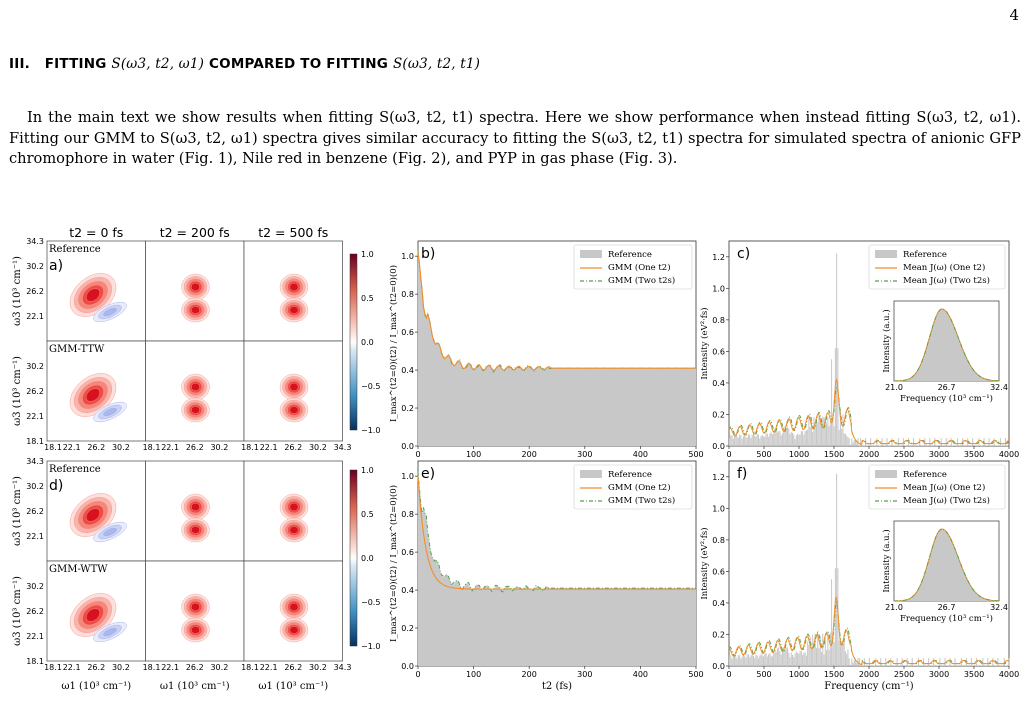 Image resolution: width=1029 pixels, height=701 pixels. I want to click on decay-ytick: 0.6, so click(407, 552).